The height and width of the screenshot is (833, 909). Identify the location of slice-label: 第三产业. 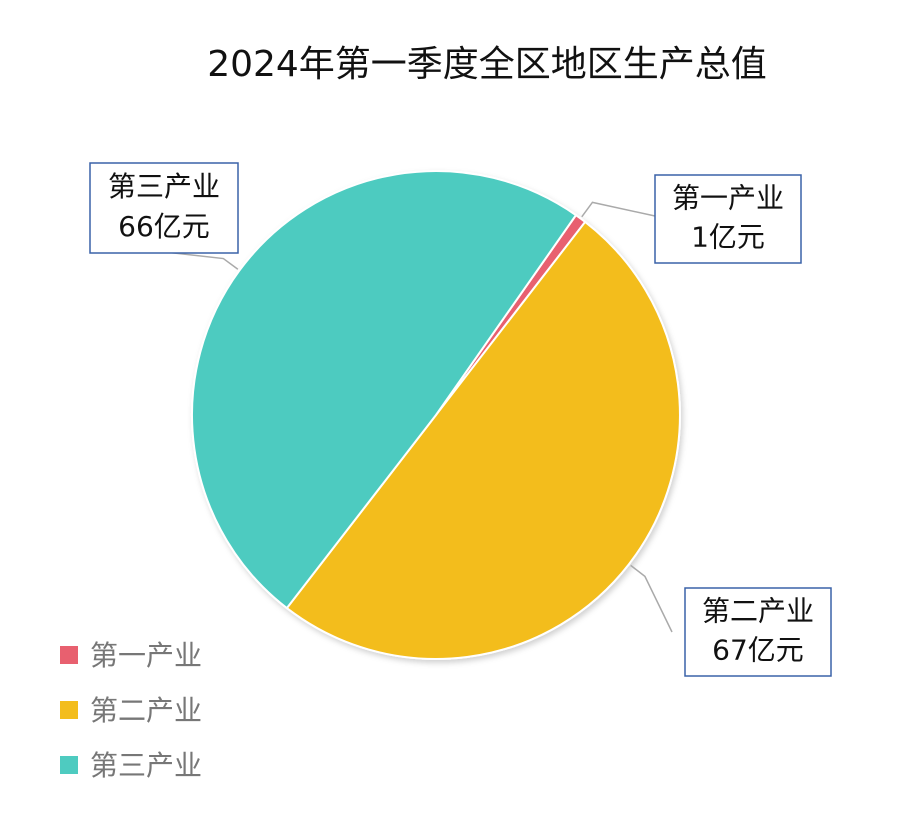
(164, 186).